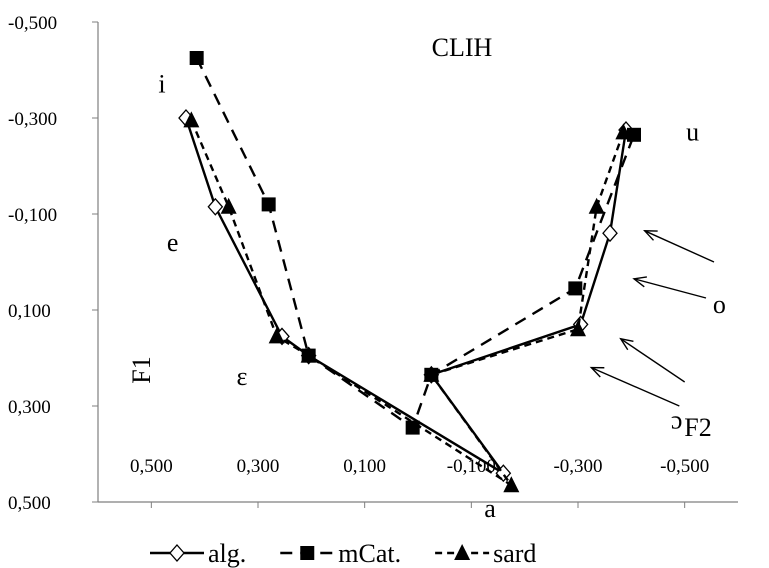 This screenshot has height=568, width=769. Describe the element at coordinates (258, 466) in the screenshot. I see `x-tick-label: 0,300` at that location.